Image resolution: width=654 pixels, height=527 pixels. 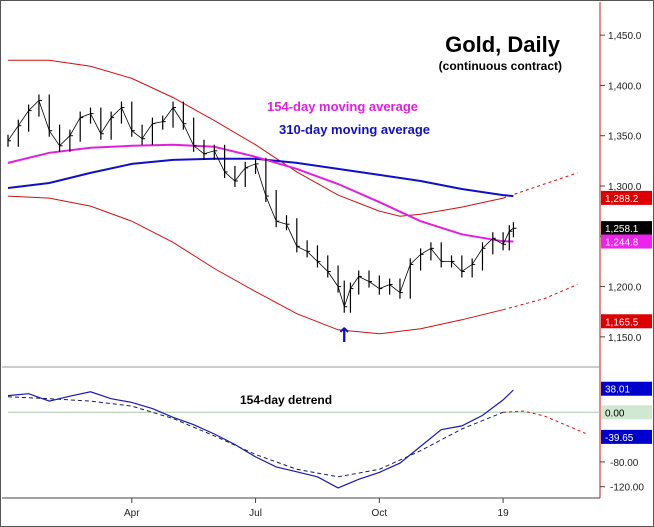 What do you see at coordinates (540, 297) in the screenshot?
I see `lower-band-projection` at bounding box center [540, 297].